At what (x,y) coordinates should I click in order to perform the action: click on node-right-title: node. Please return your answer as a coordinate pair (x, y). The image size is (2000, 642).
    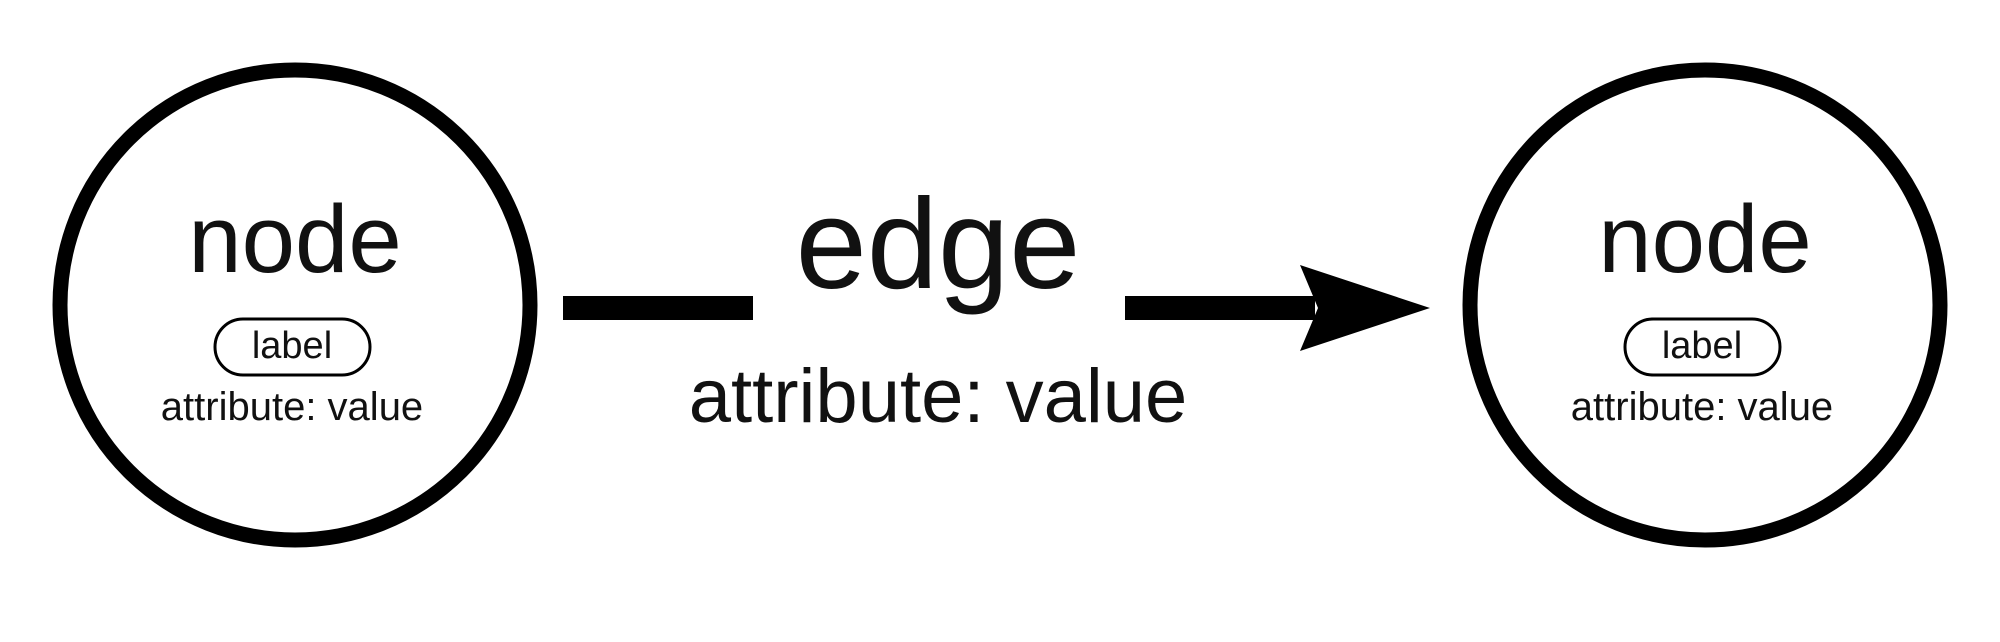
    Looking at the image, I should click on (1705, 239).